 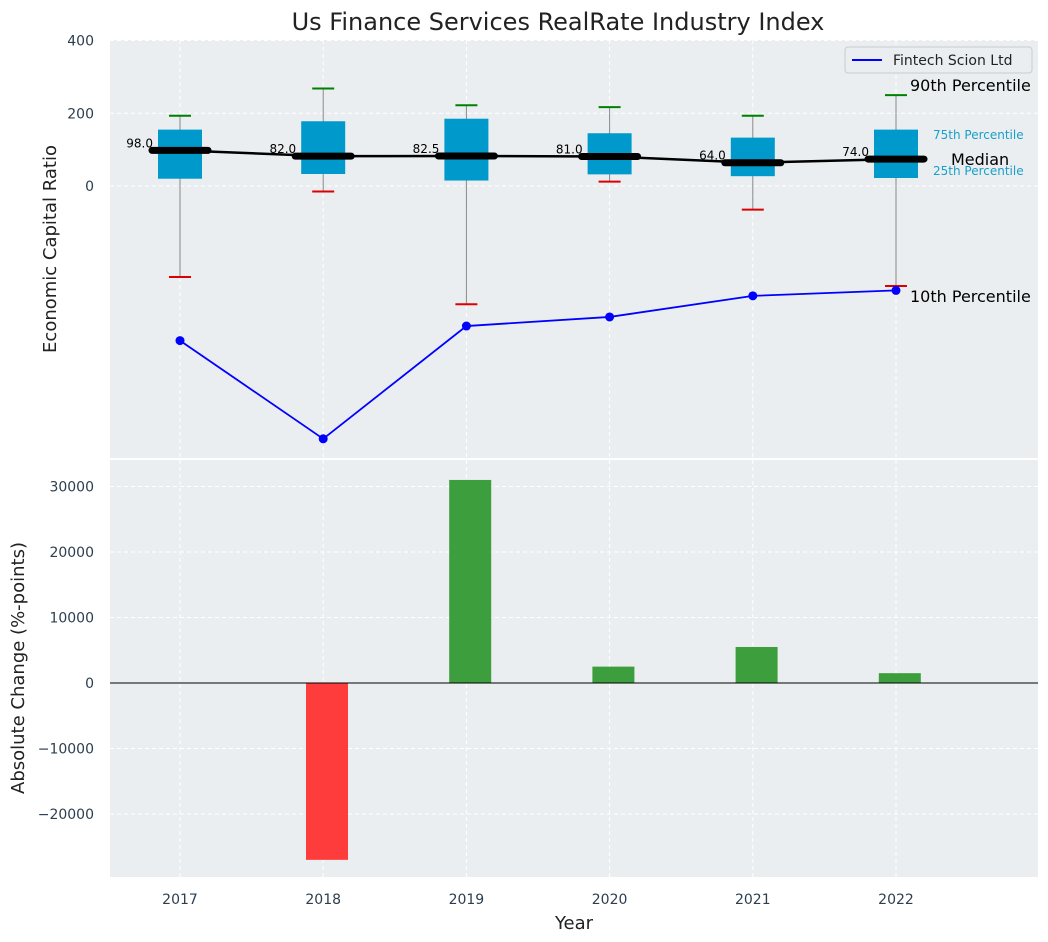 I want to click on bottom-y-tick-label: 20000, so click(x=71, y=553).